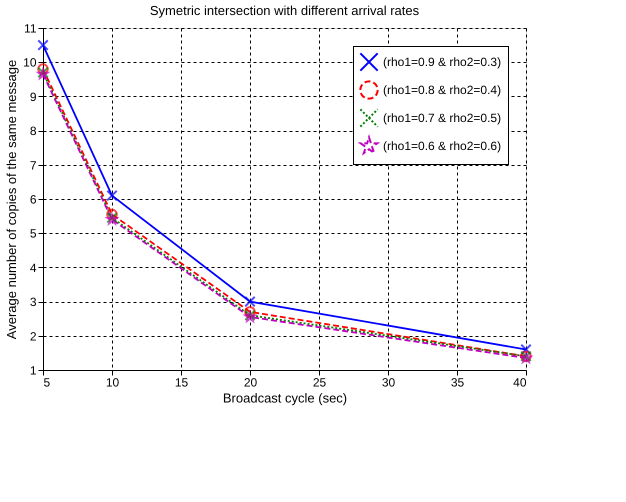 The height and width of the screenshot is (502, 626). What do you see at coordinates (12, 200) in the screenshot?
I see `y-axis-title: Average number of copies of the same message` at bounding box center [12, 200].